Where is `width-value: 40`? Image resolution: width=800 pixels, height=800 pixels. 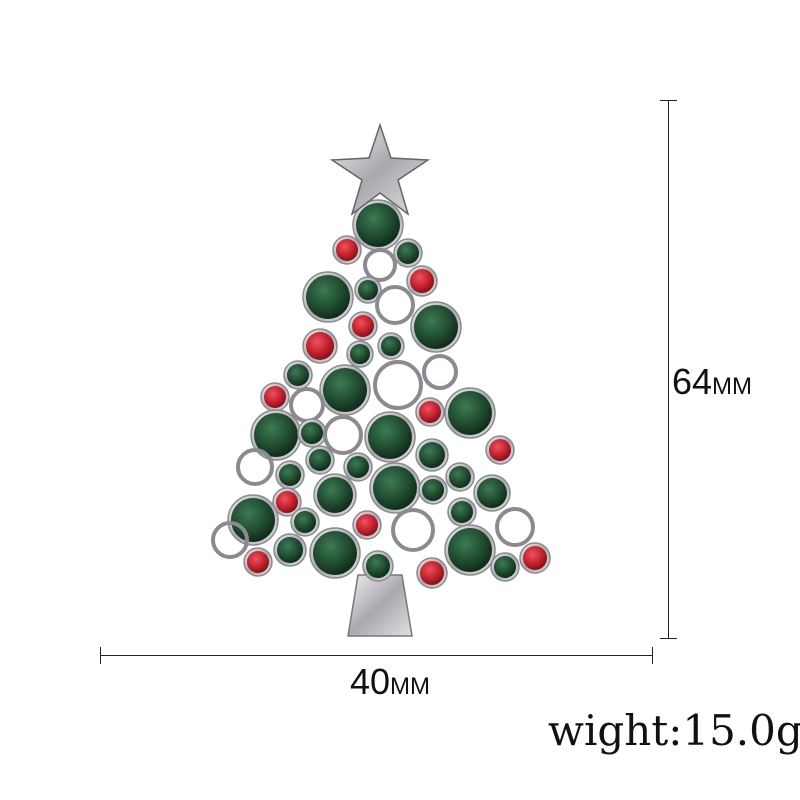
width-value: 40 is located at coordinates (370, 681).